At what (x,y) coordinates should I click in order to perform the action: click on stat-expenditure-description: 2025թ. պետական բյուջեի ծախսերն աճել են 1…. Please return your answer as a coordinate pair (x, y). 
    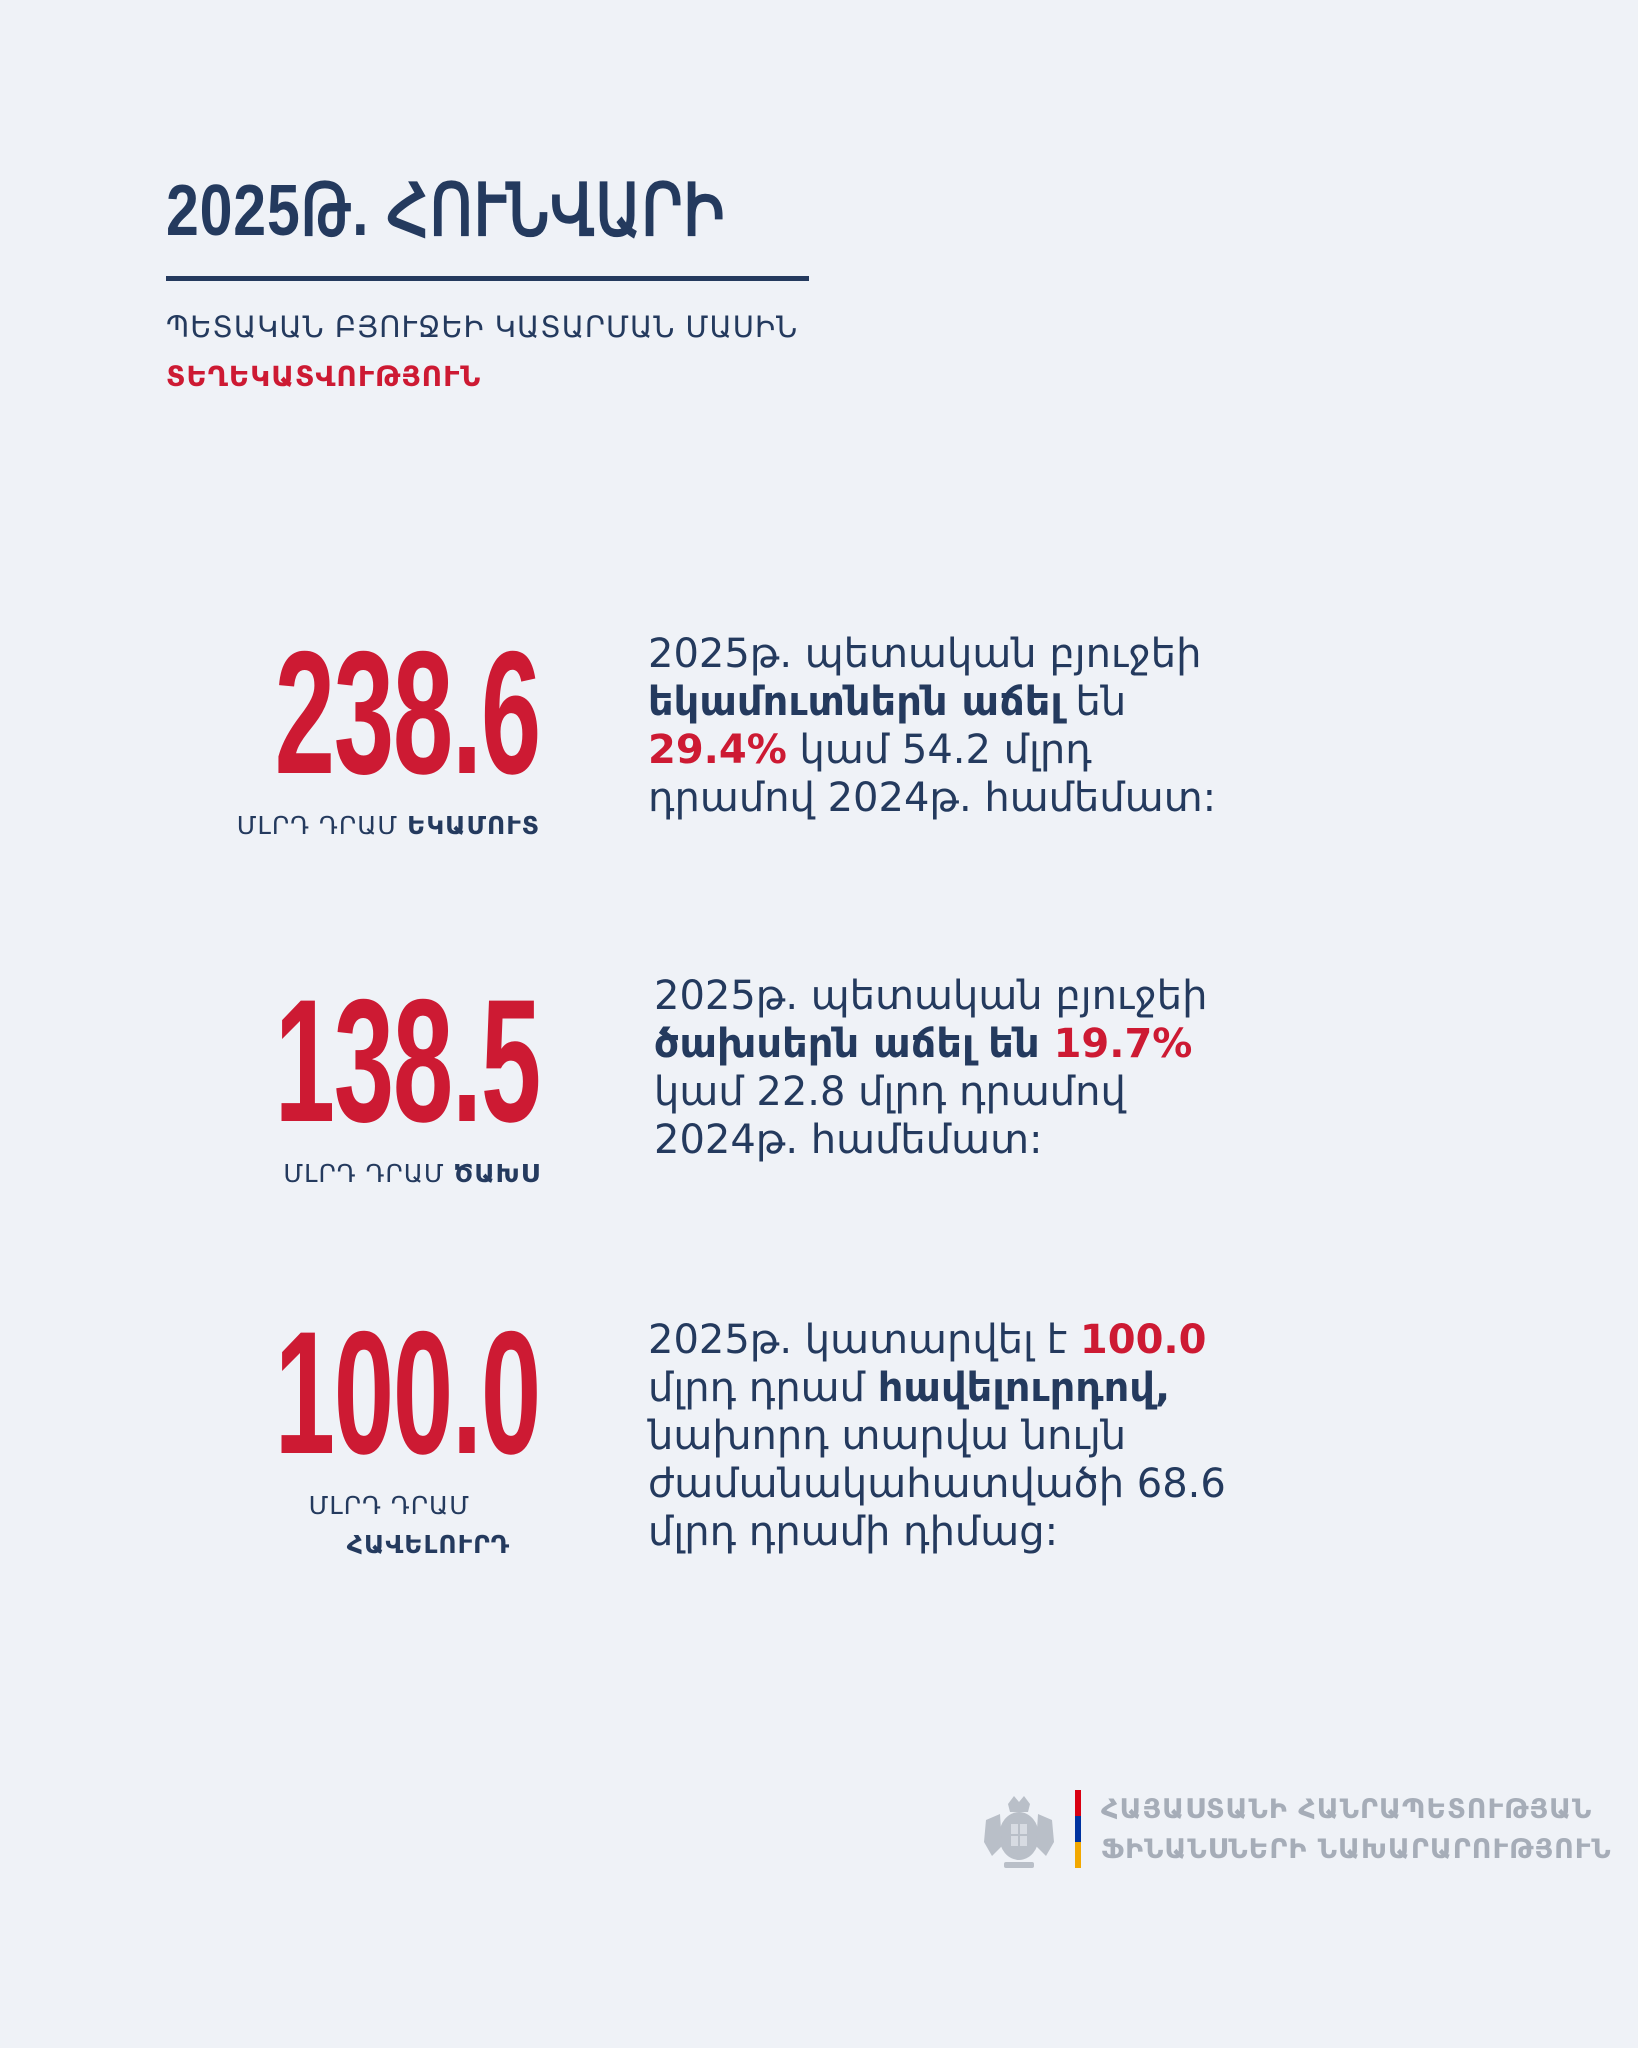
    Looking at the image, I should click on (954, 1068).